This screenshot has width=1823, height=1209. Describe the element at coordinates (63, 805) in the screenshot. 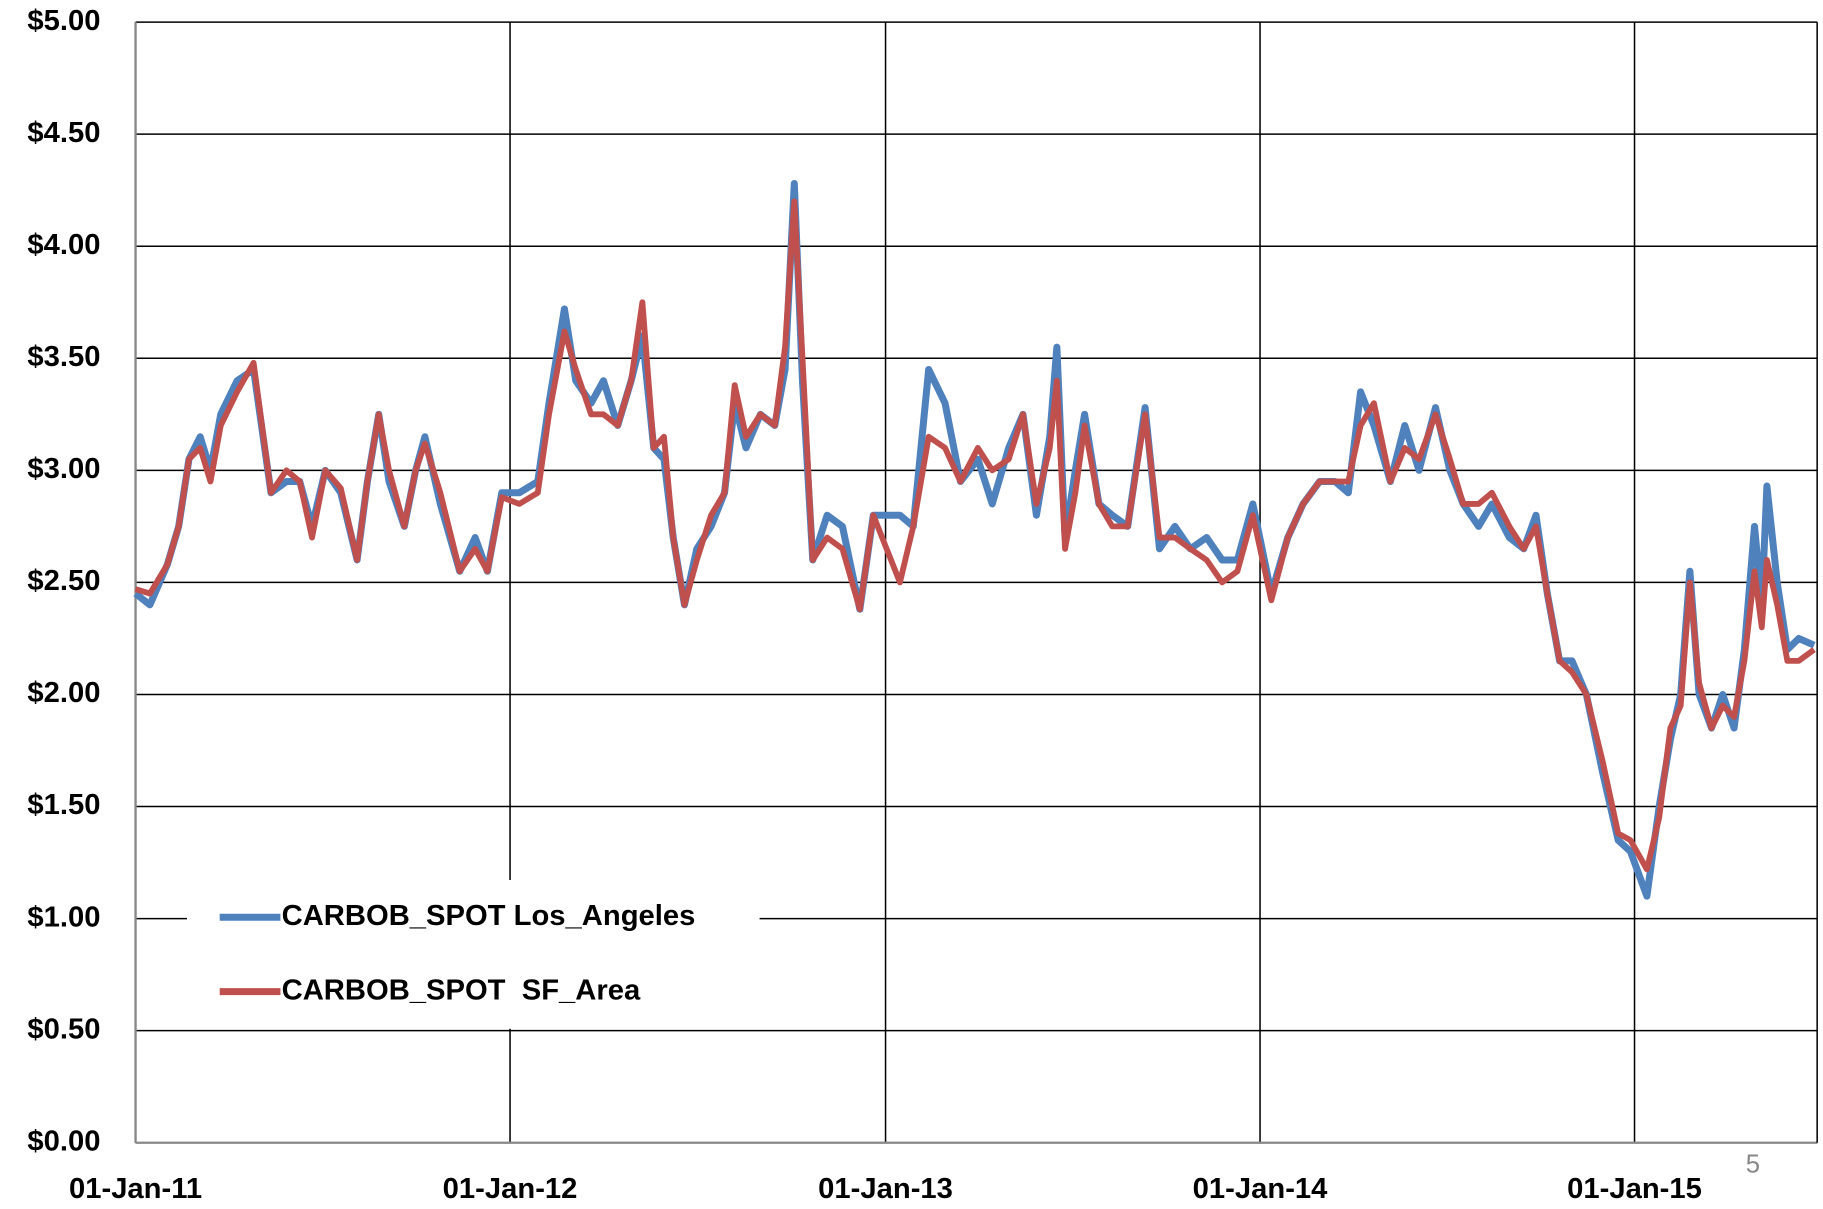

I see `y-tick-label: $1.50` at that location.